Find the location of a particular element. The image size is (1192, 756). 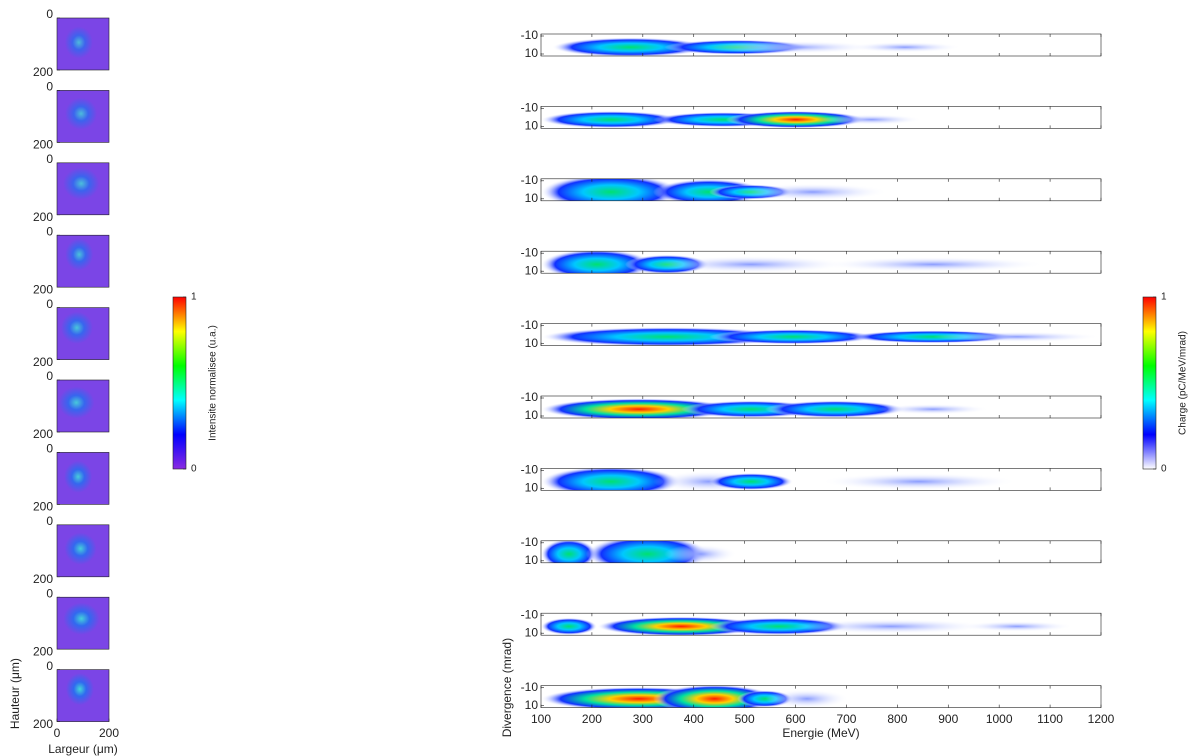

x-axis-label: Largeur (μm) is located at coordinates (83, 749).